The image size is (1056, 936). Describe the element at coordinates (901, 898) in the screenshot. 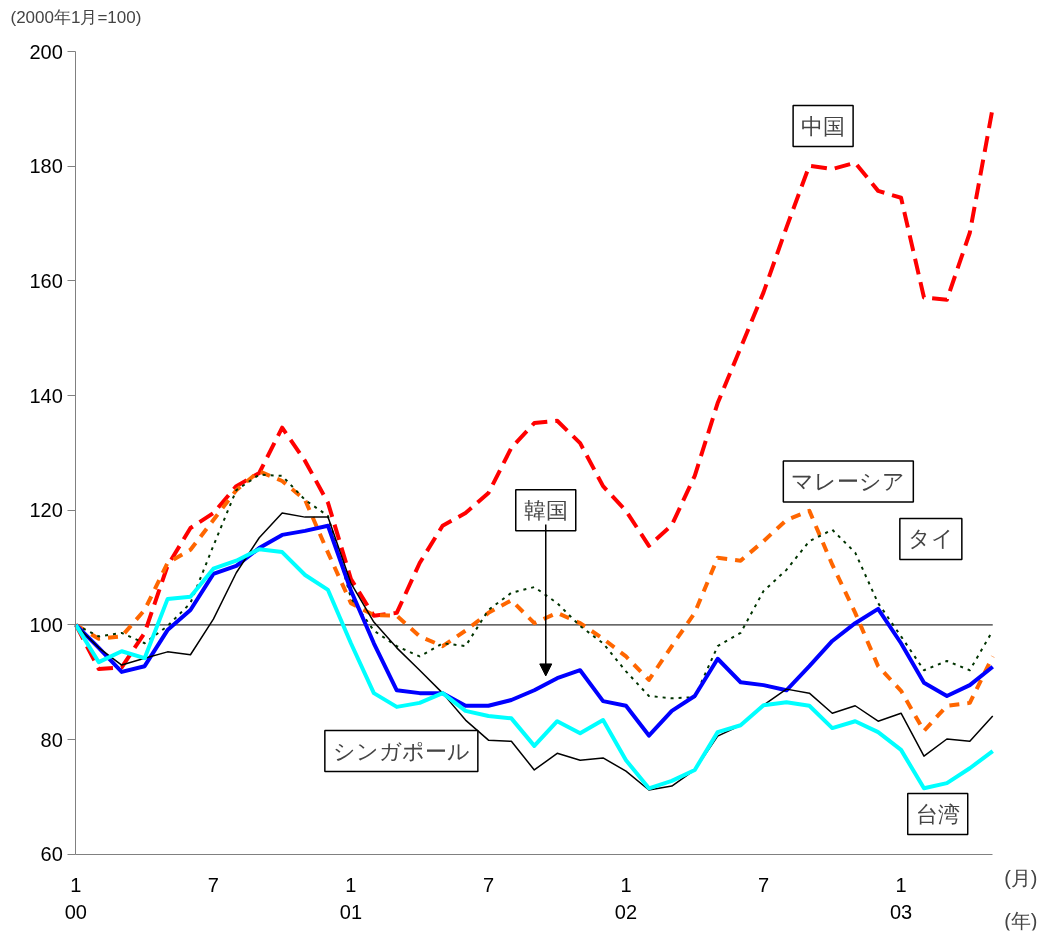

I see `x-tick-label: 1 03` at that location.